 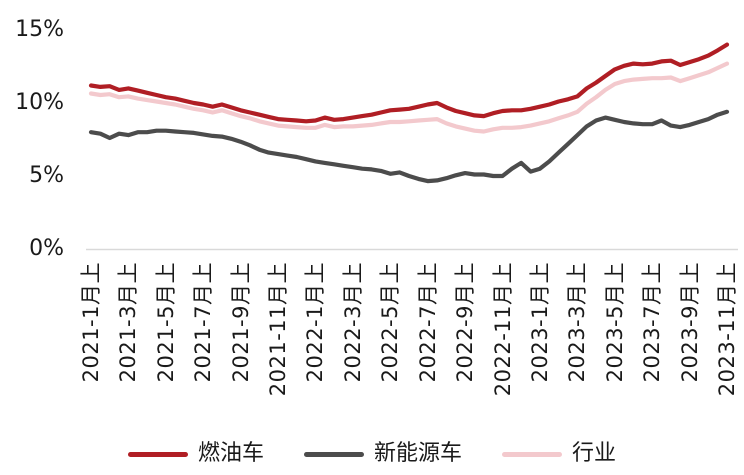 What do you see at coordinates (390, 322) in the screenshot?
I see `x-tick-label: 2022-5月上` at bounding box center [390, 322].